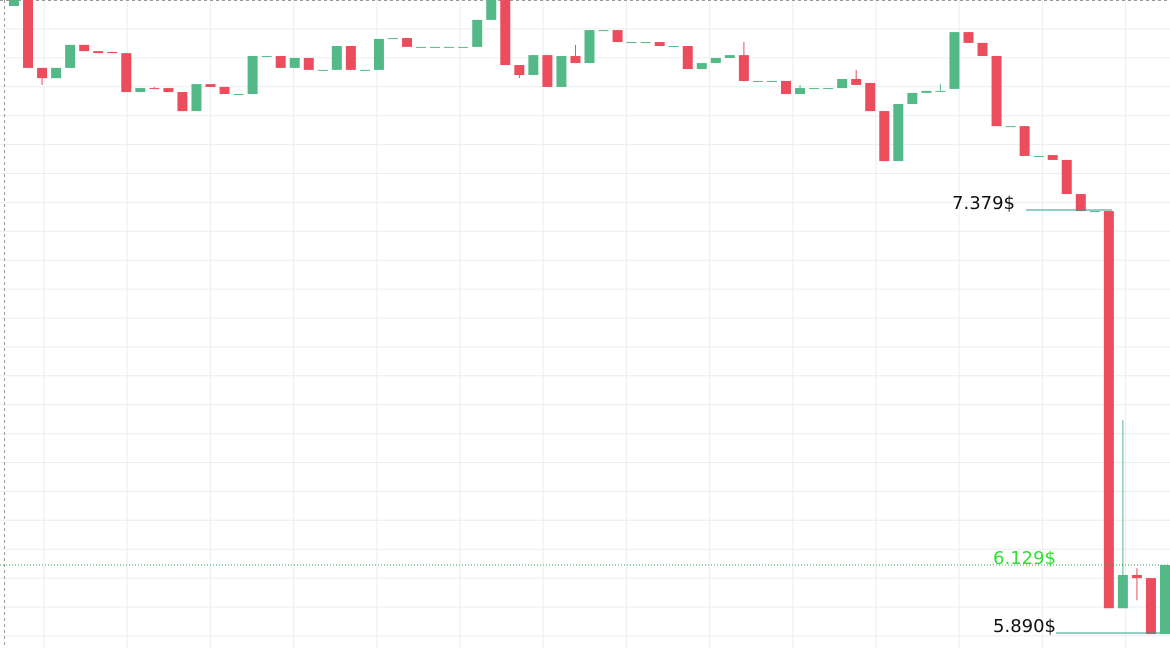 This screenshot has width=1170, height=648. I want to click on price-label: 7.379$, so click(983, 203).